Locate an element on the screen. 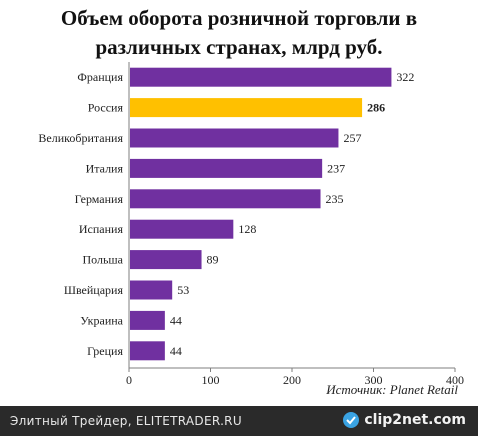 This screenshot has height=436, width=478. clip2net-brand: clip2net.com is located at coordinates (404, 420).